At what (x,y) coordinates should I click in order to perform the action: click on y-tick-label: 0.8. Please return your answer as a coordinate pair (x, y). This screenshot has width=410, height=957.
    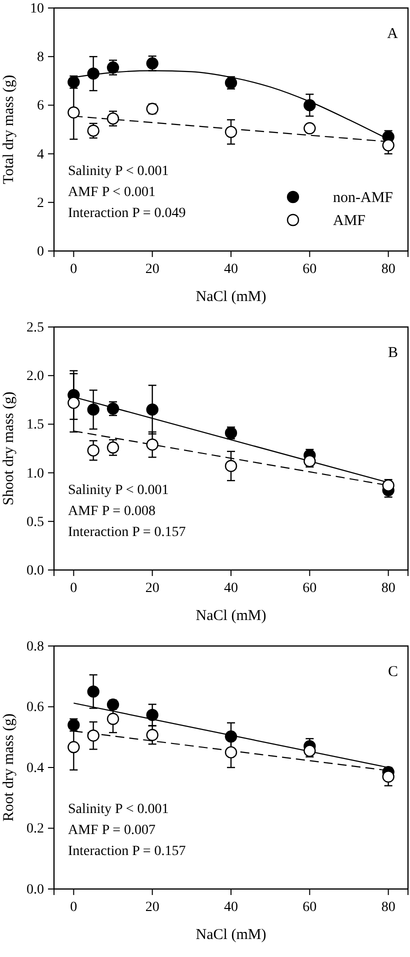
    Looking at the image, I should click on (35, 646).